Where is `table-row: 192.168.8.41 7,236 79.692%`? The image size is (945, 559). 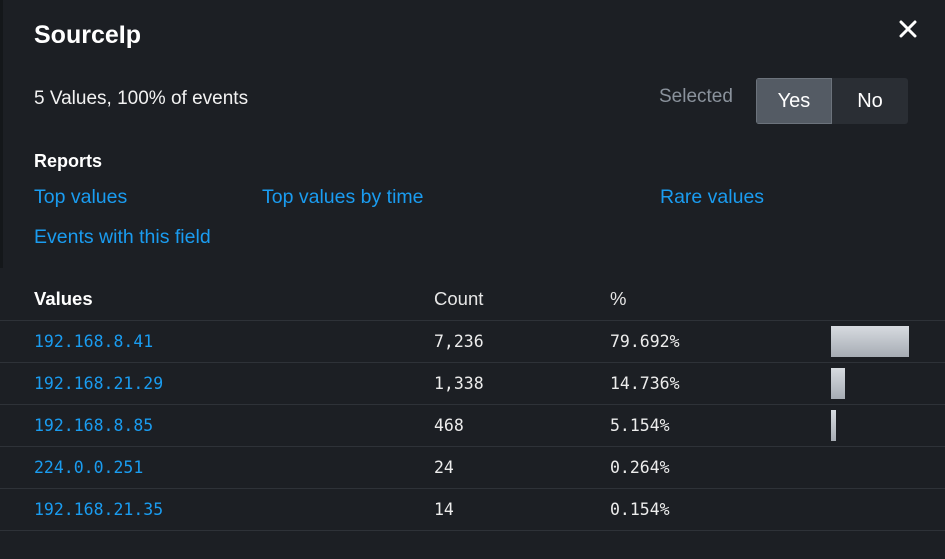 table-row: 192.168.8.41 7,236 79.692% is located at coordinates (472, 342).